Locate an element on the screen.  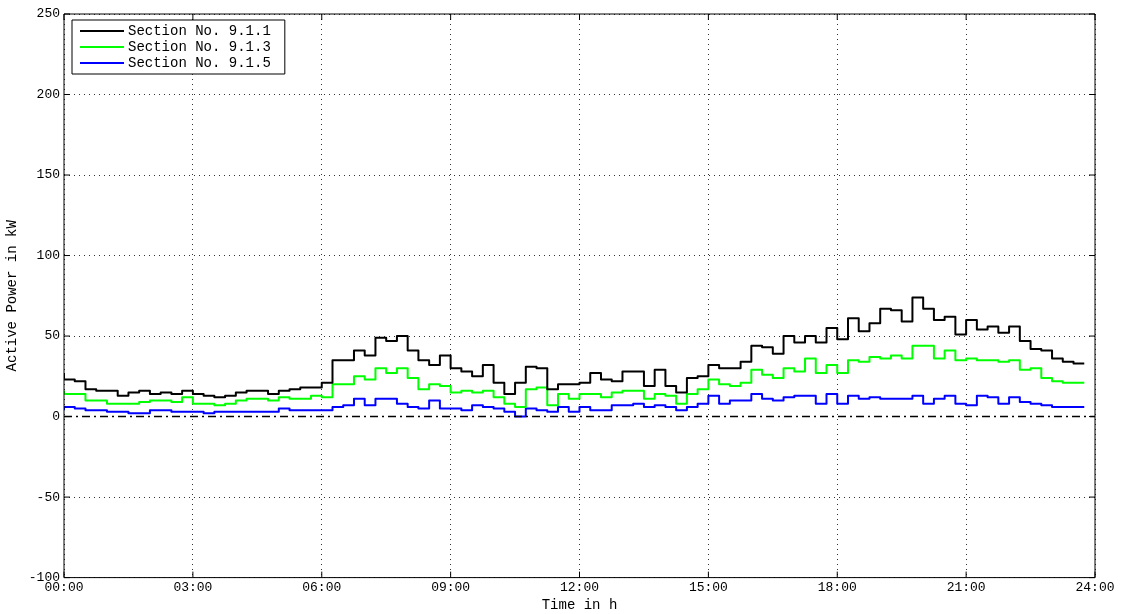
y-tick-label: 50 is located at coordinates (52, 336).